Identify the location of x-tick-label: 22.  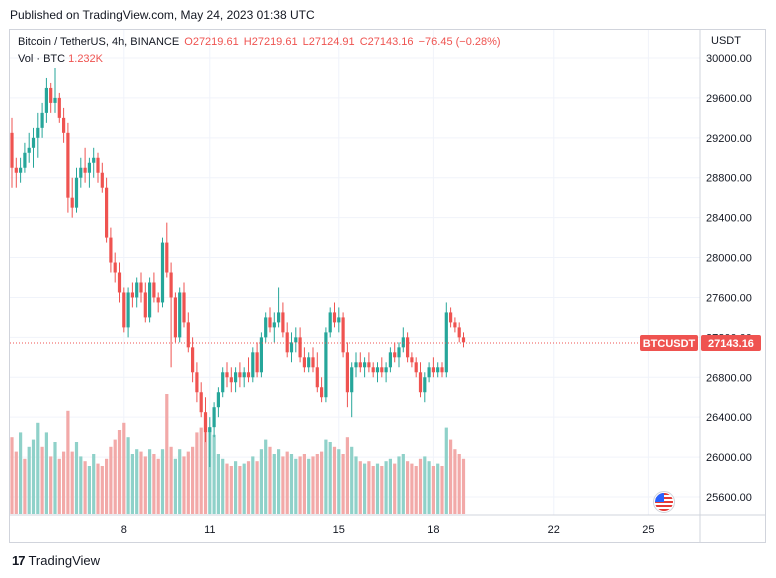
(554, 530).